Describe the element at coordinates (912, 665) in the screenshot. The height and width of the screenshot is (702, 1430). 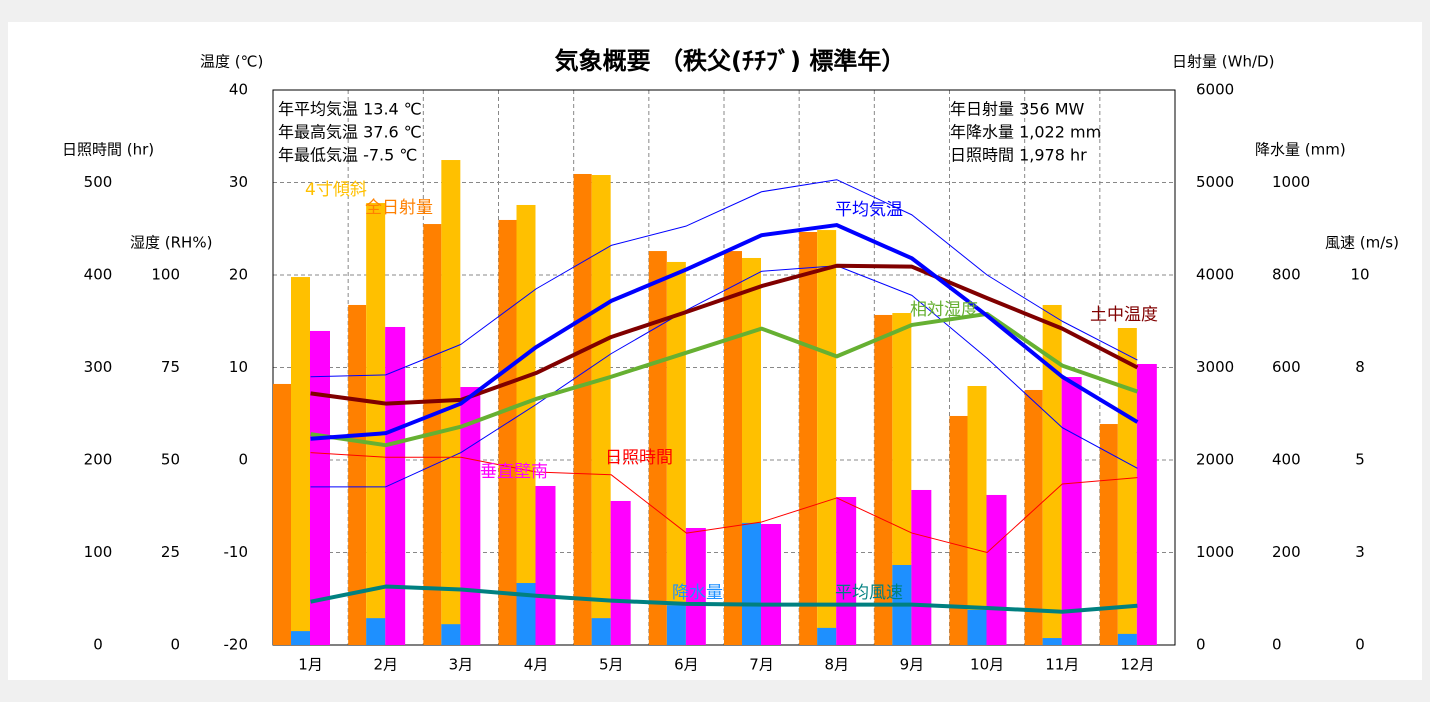
I see `x-tick-label: 9月` at that location.